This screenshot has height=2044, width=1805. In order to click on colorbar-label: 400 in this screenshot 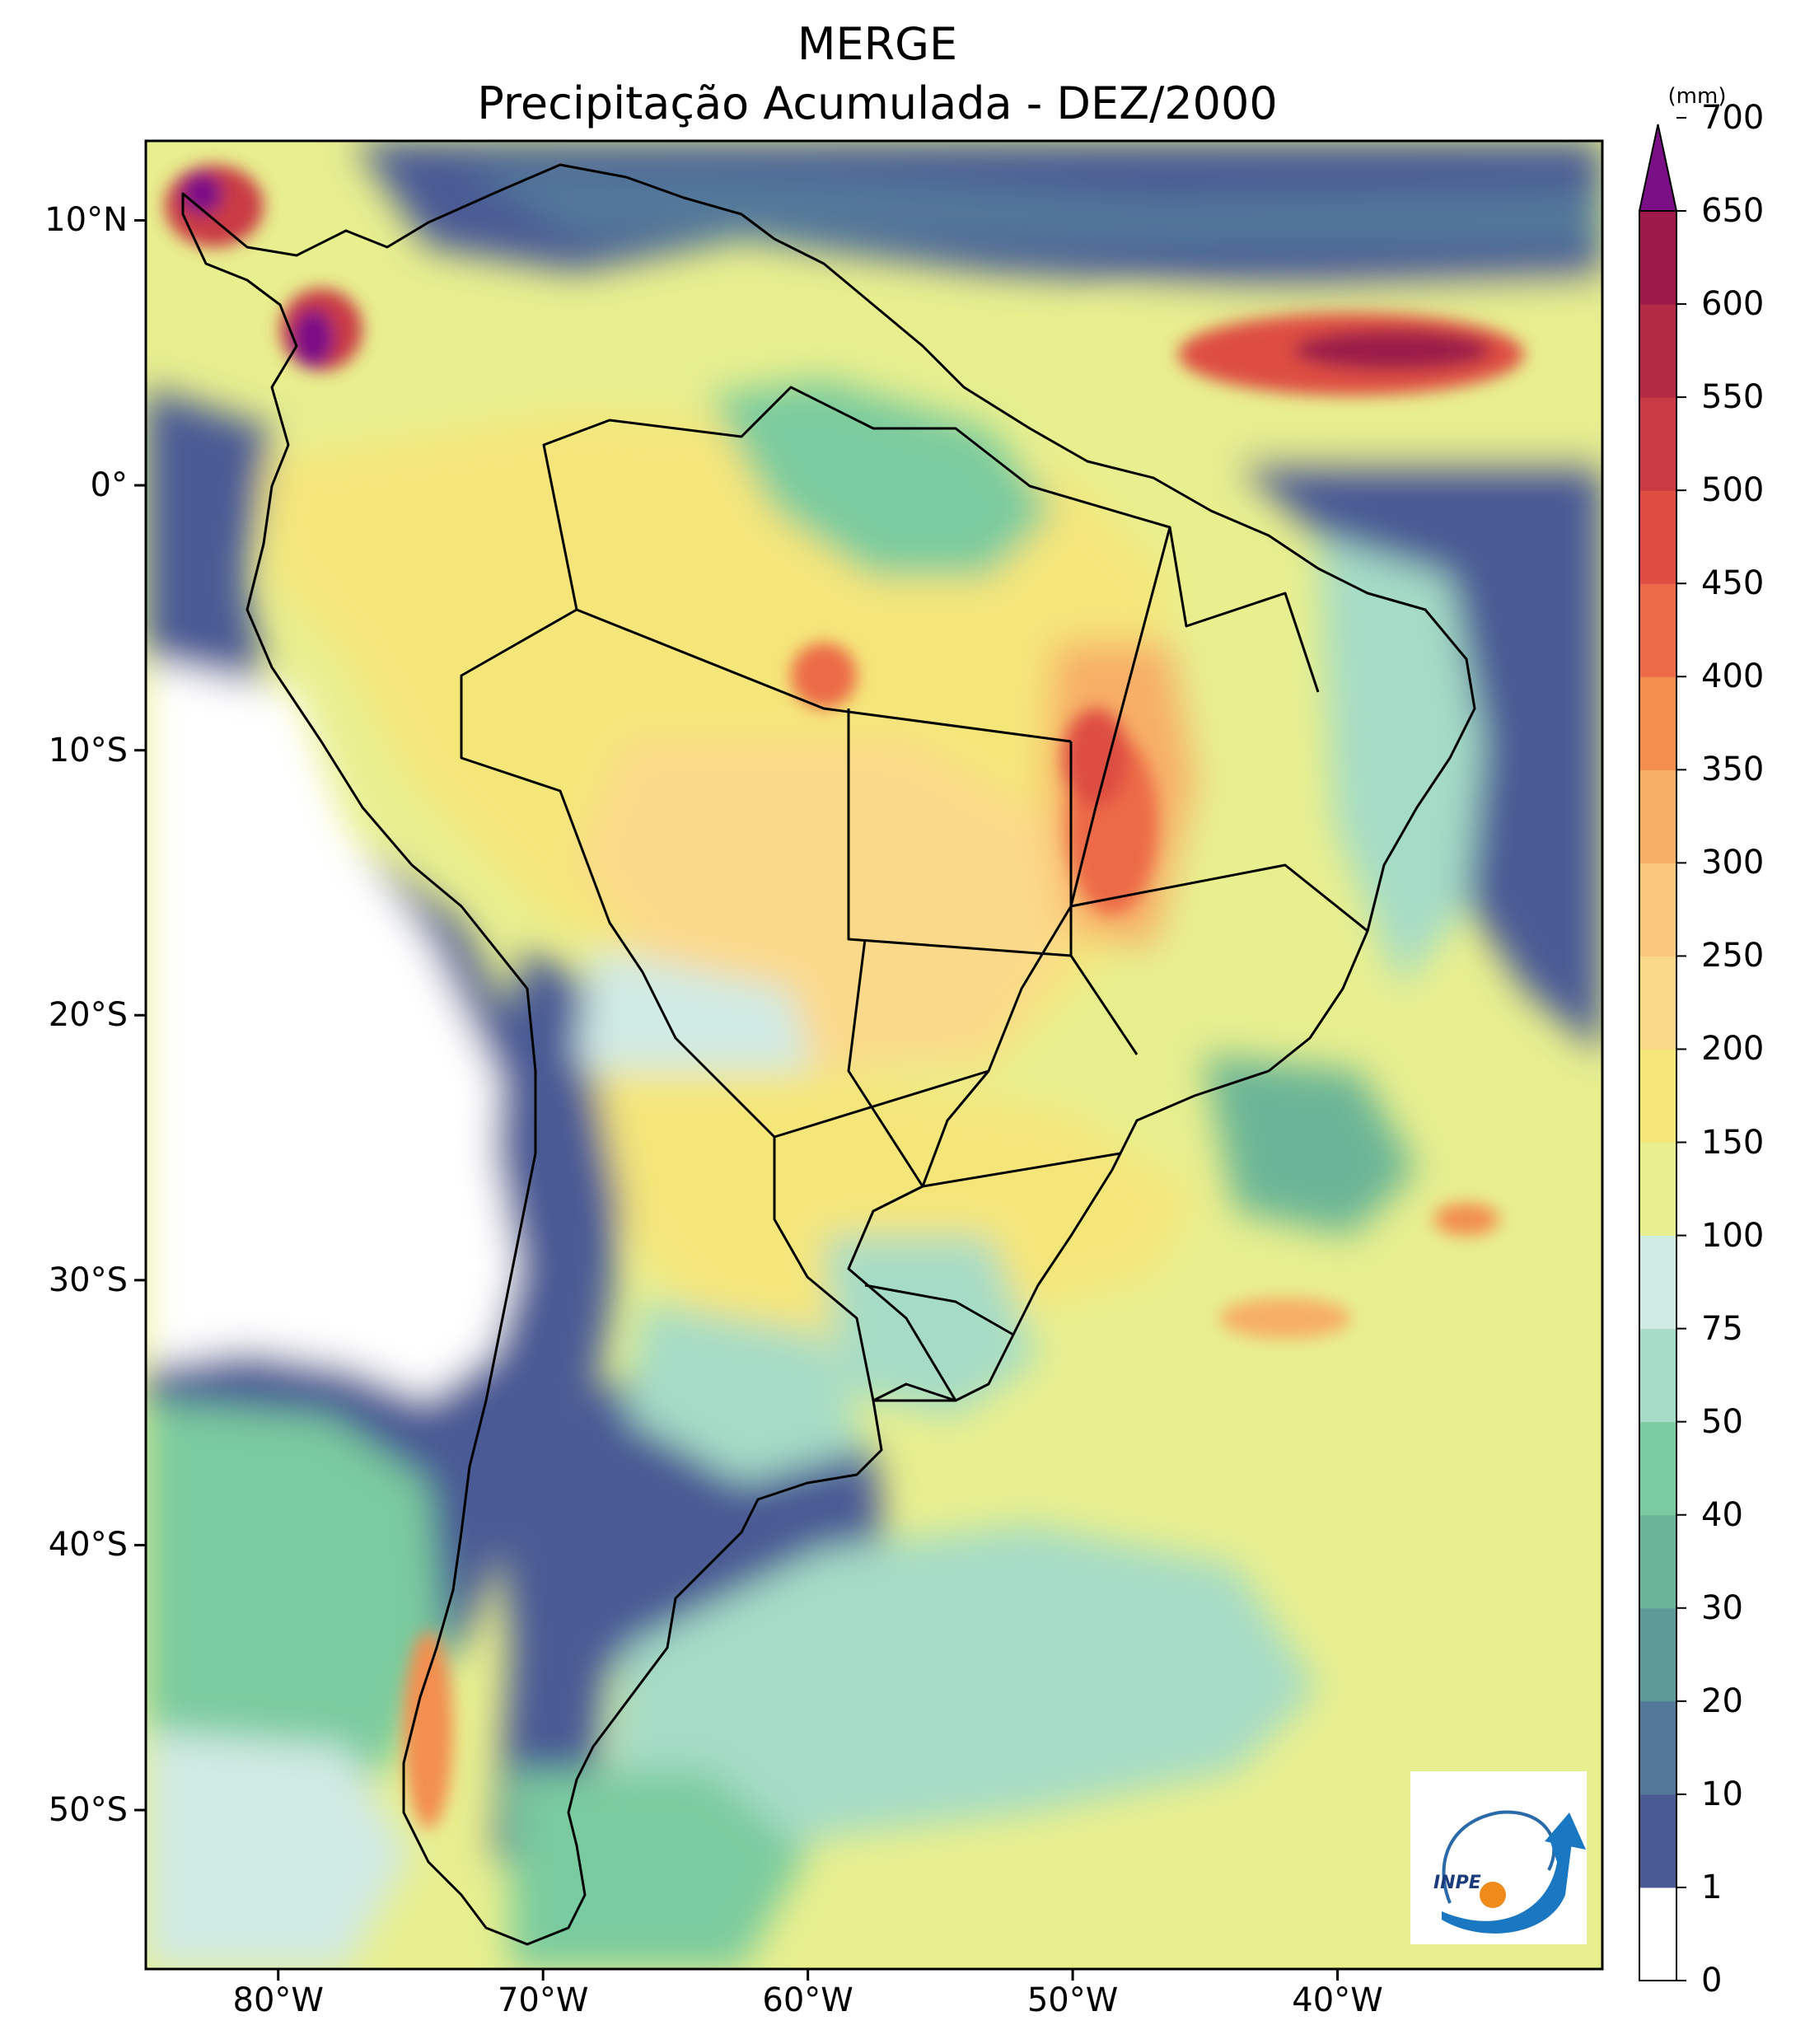, I will do `click(1733, 676)`.